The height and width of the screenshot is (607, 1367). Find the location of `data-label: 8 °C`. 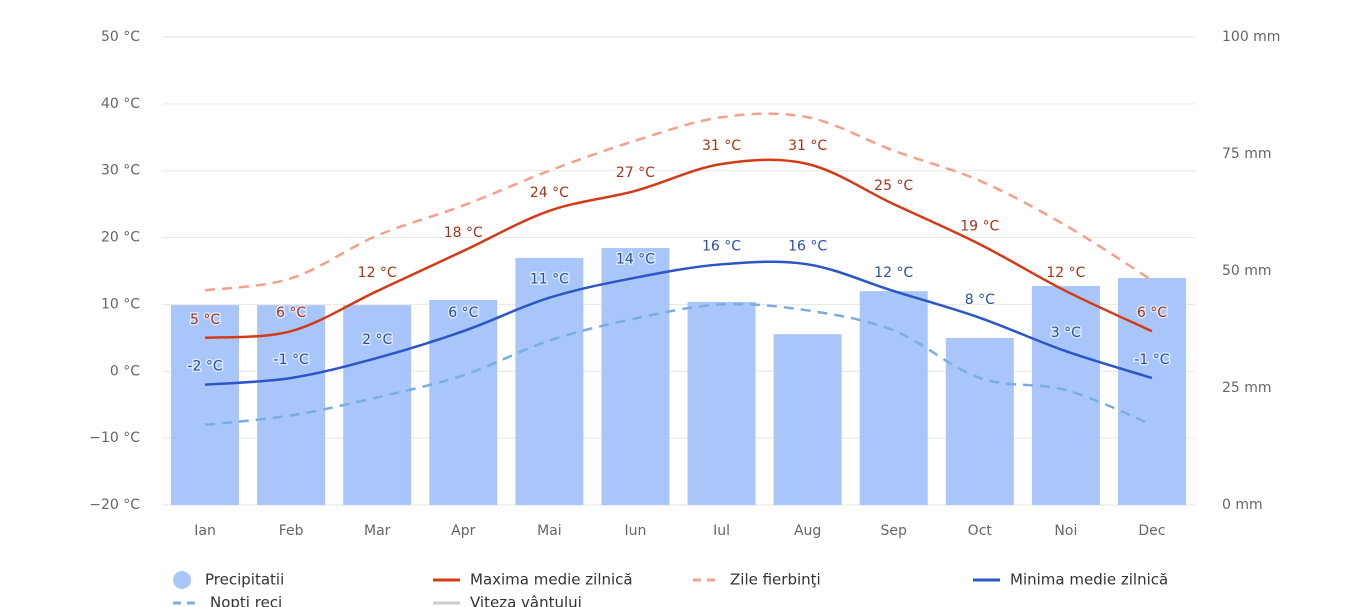

data-label: 8 °C is located at coordinates (980, 300).